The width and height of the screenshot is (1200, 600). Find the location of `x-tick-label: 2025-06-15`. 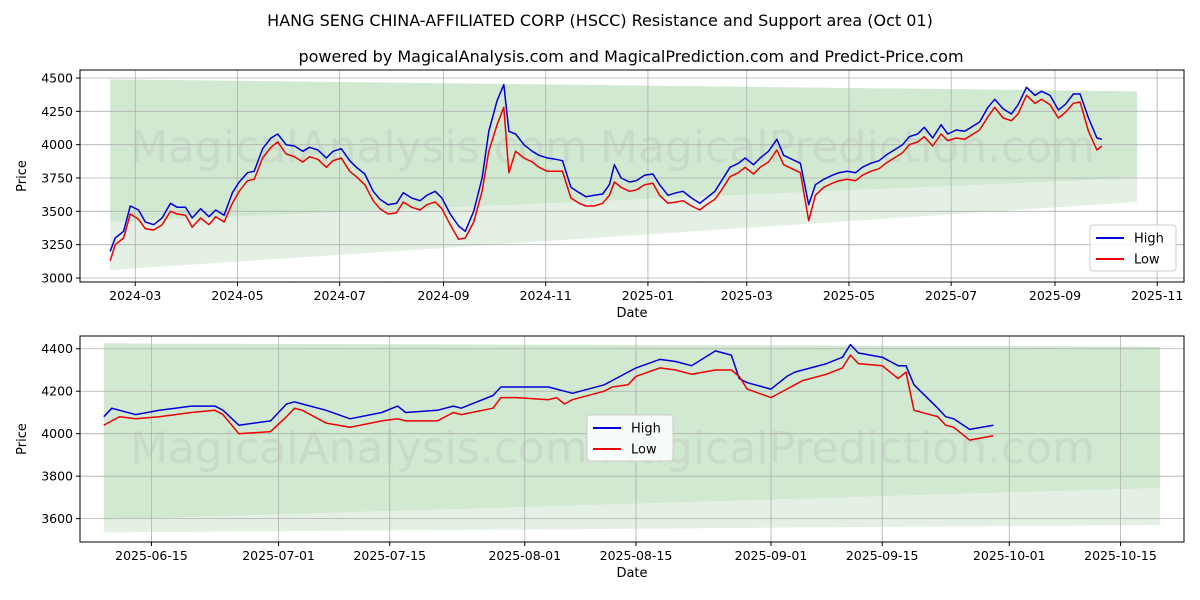

x-tick-label: 2025-06-15 is located at coordinates (151, 555).